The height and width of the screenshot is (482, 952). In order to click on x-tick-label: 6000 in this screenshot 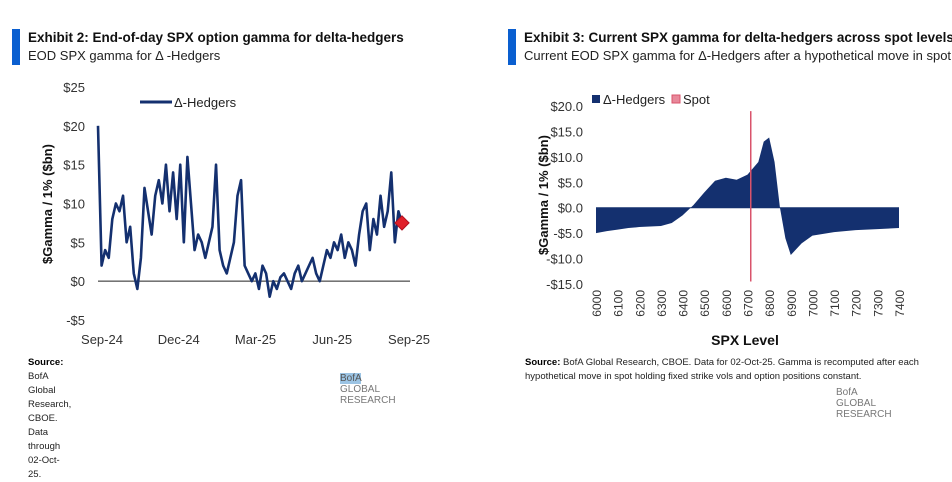, I will do `click(597, 303)`.